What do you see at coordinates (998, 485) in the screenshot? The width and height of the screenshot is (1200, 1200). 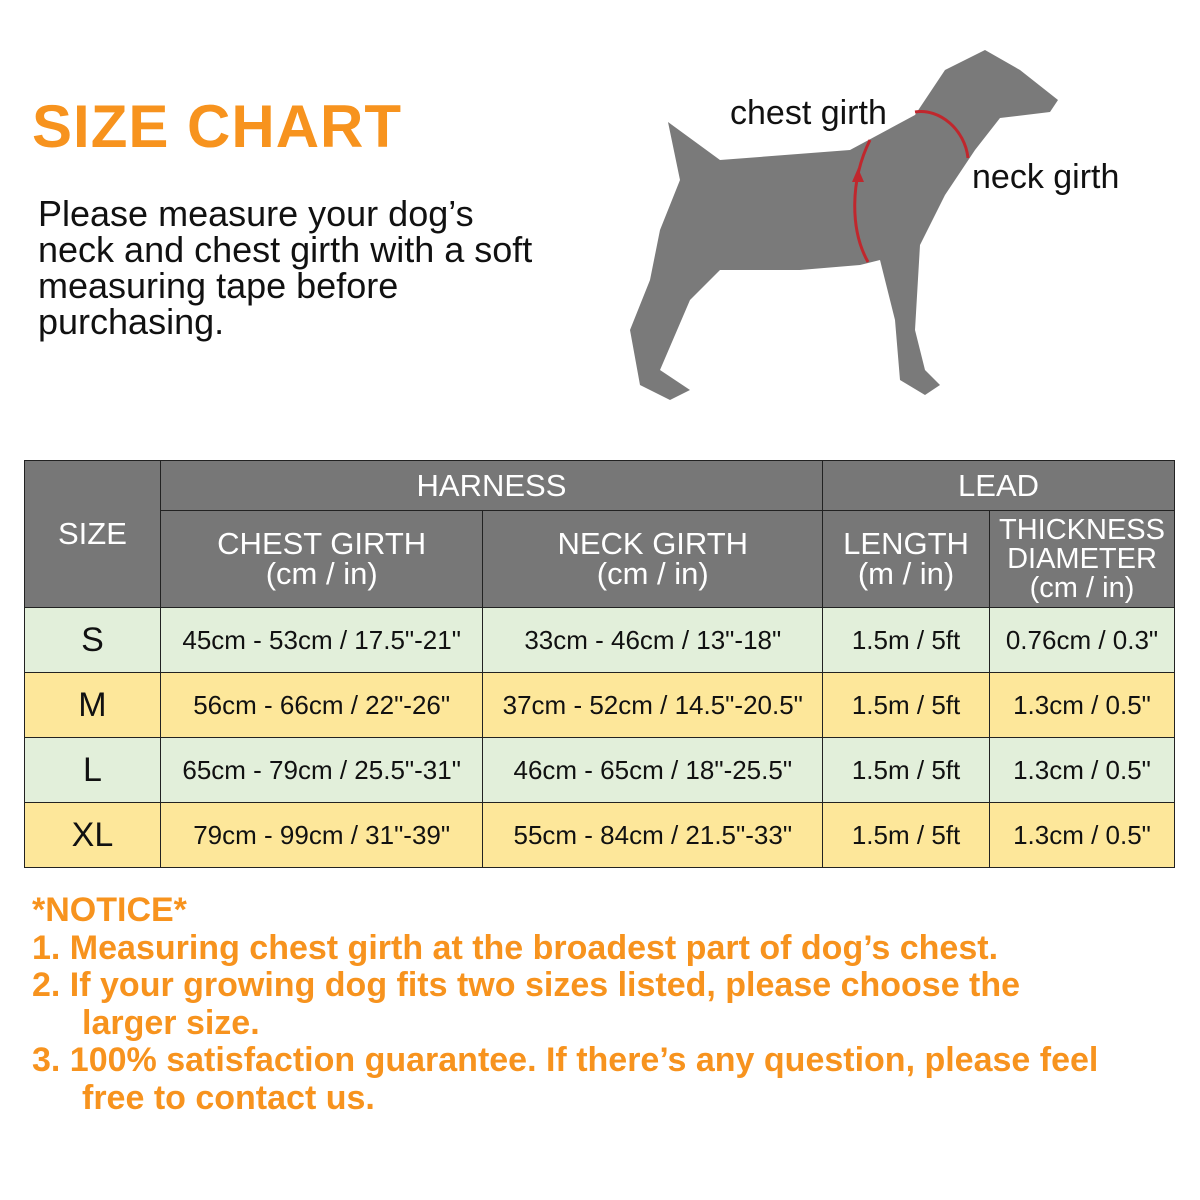 I see `lead-header: LEAD` at bounding box center [998, 485].